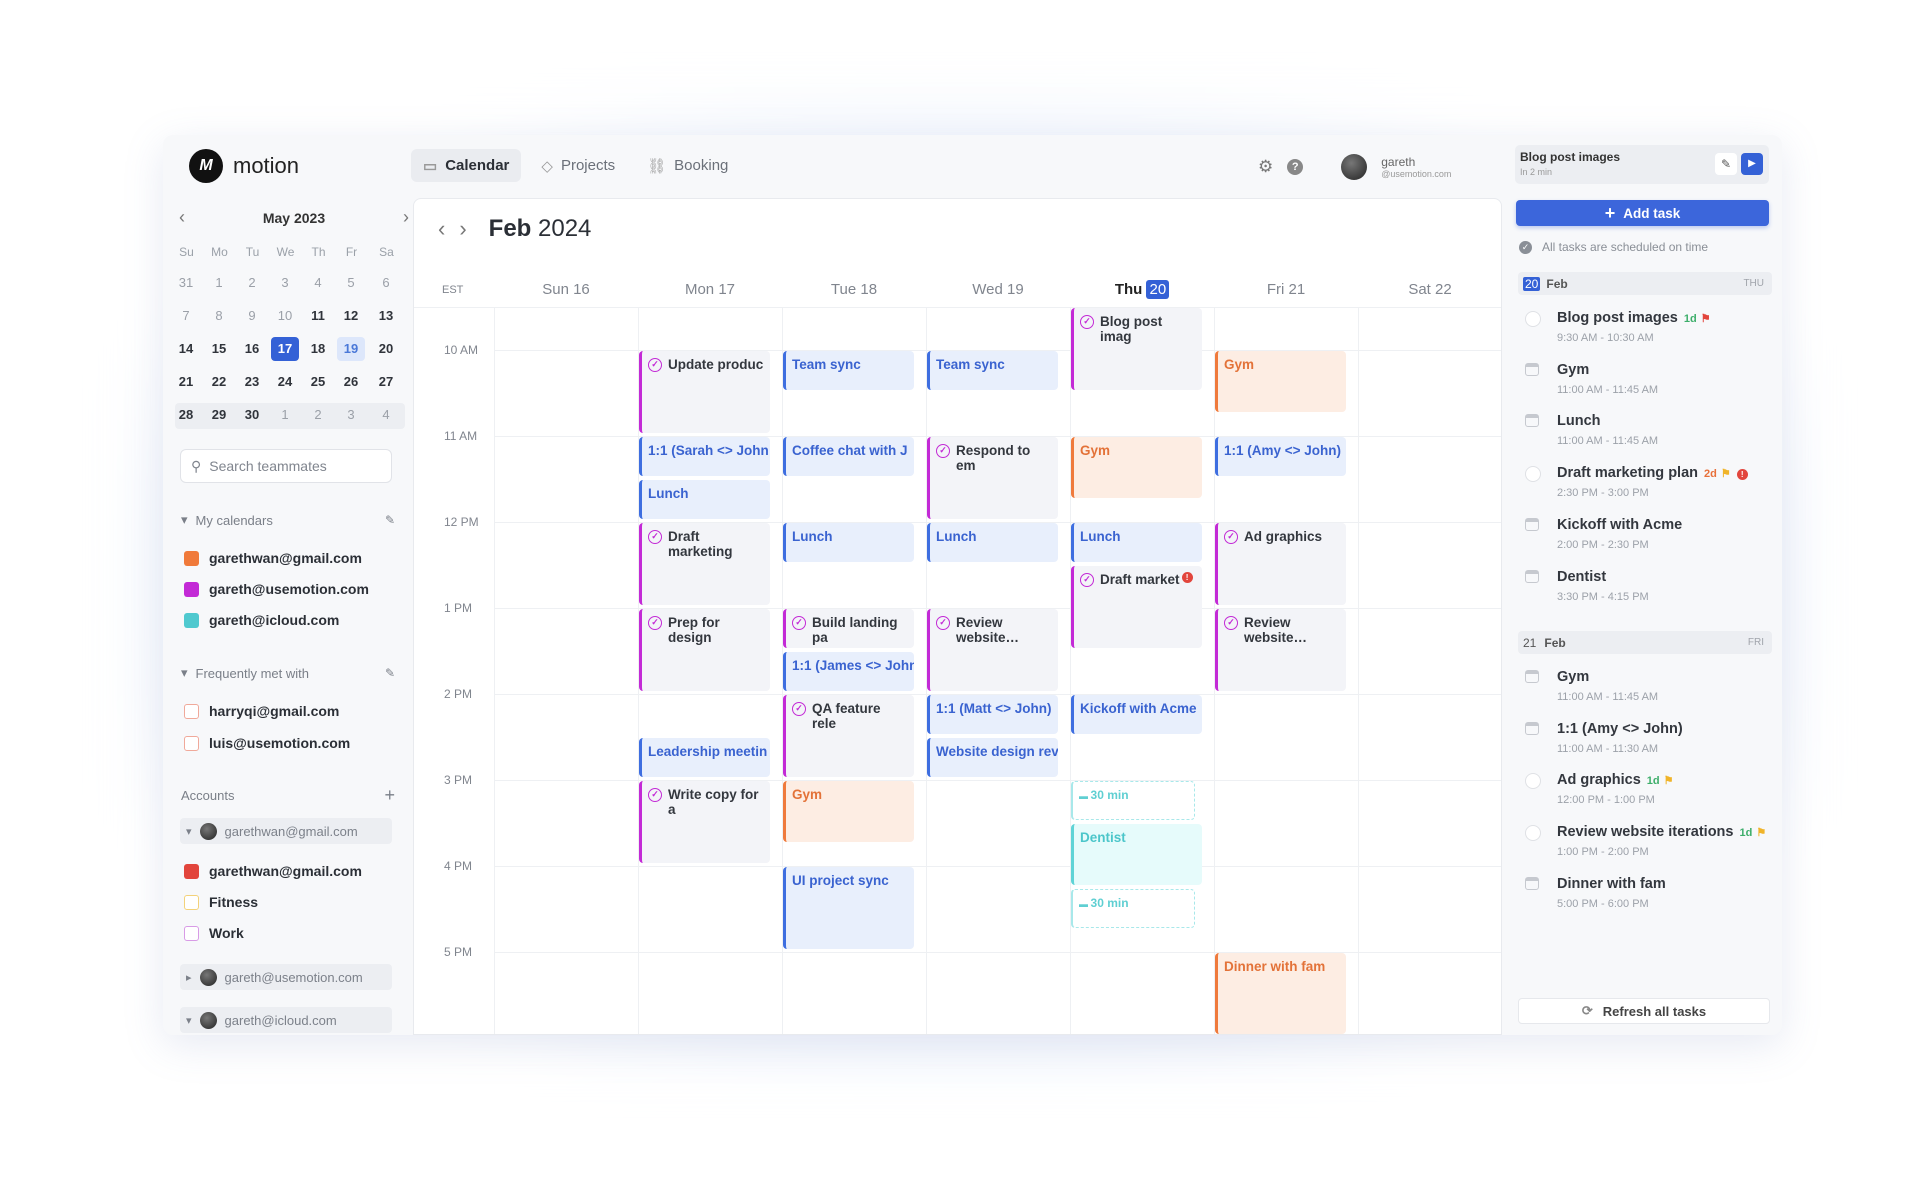  What do you see at coordinates (704, 456) in the screenshot?
I see `calendar-event: 1:1 (Sarah <> John` at bounding box center [704, 456].